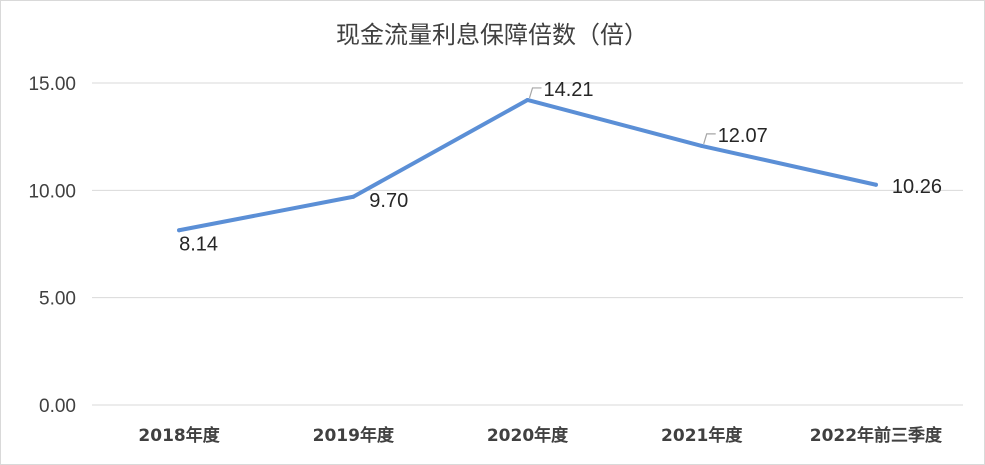 This screenshot has width=985, height=465. I want to click on y-tick-label: 10.00, so click(52, 191).